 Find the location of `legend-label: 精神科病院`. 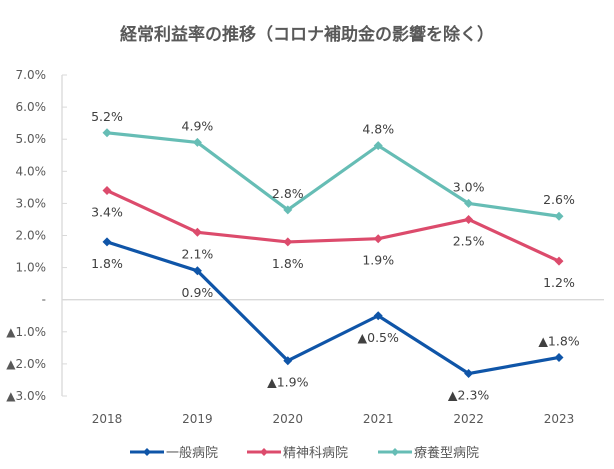

legend-label: 精神科病院 is located at coordinates (315, 453).